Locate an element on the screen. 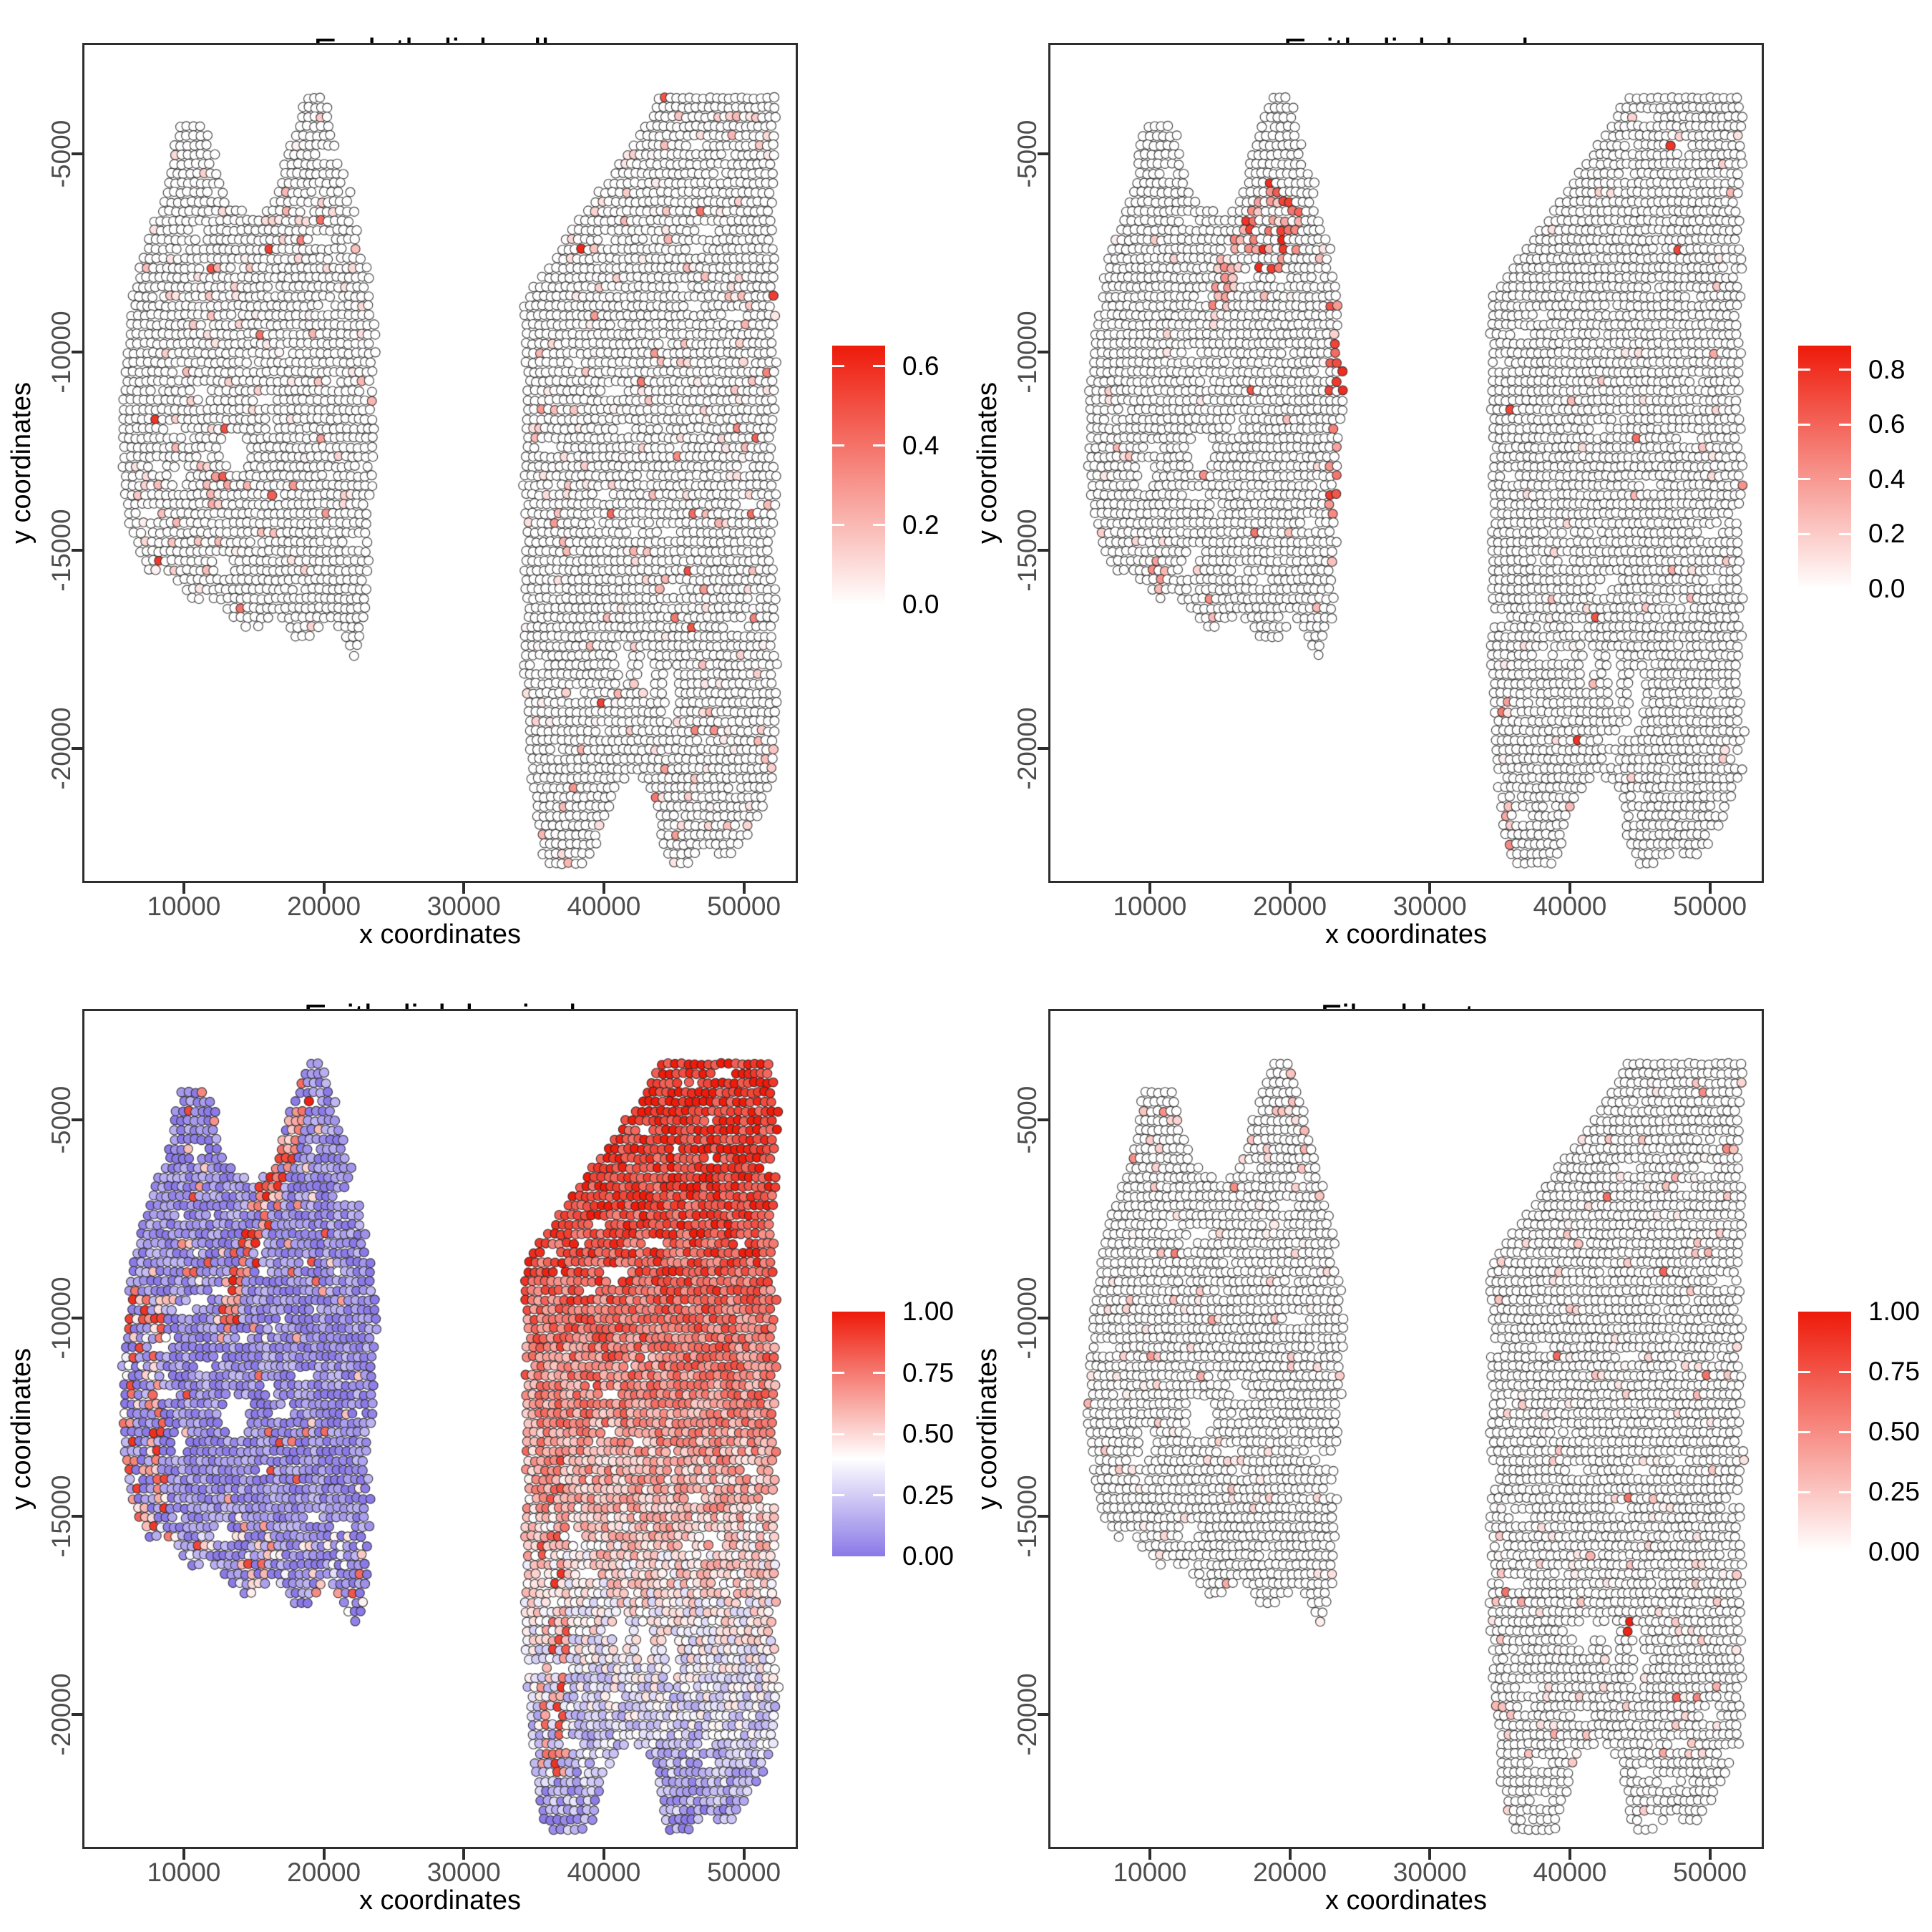 This screenshot has height=1932, width=1932. legend-tick-label: 0.00 is located at coordinates (1894, 1551).